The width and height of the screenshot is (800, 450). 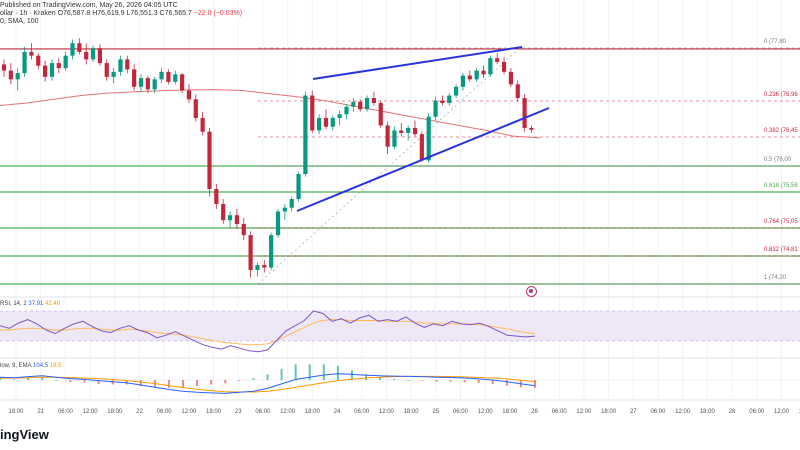 I want to click on brand-logo: ingView, so click(x=24, y=434).